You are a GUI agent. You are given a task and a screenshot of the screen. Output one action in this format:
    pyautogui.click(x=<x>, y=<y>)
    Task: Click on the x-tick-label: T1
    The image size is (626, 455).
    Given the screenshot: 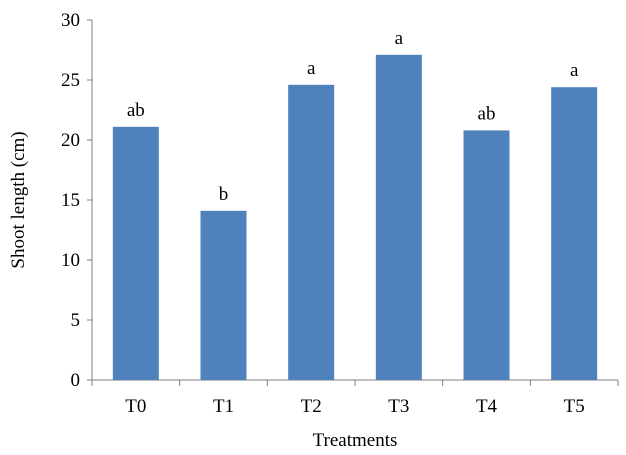 What is the action you would take?
    pyautogui.click(x=223, y=406)
    